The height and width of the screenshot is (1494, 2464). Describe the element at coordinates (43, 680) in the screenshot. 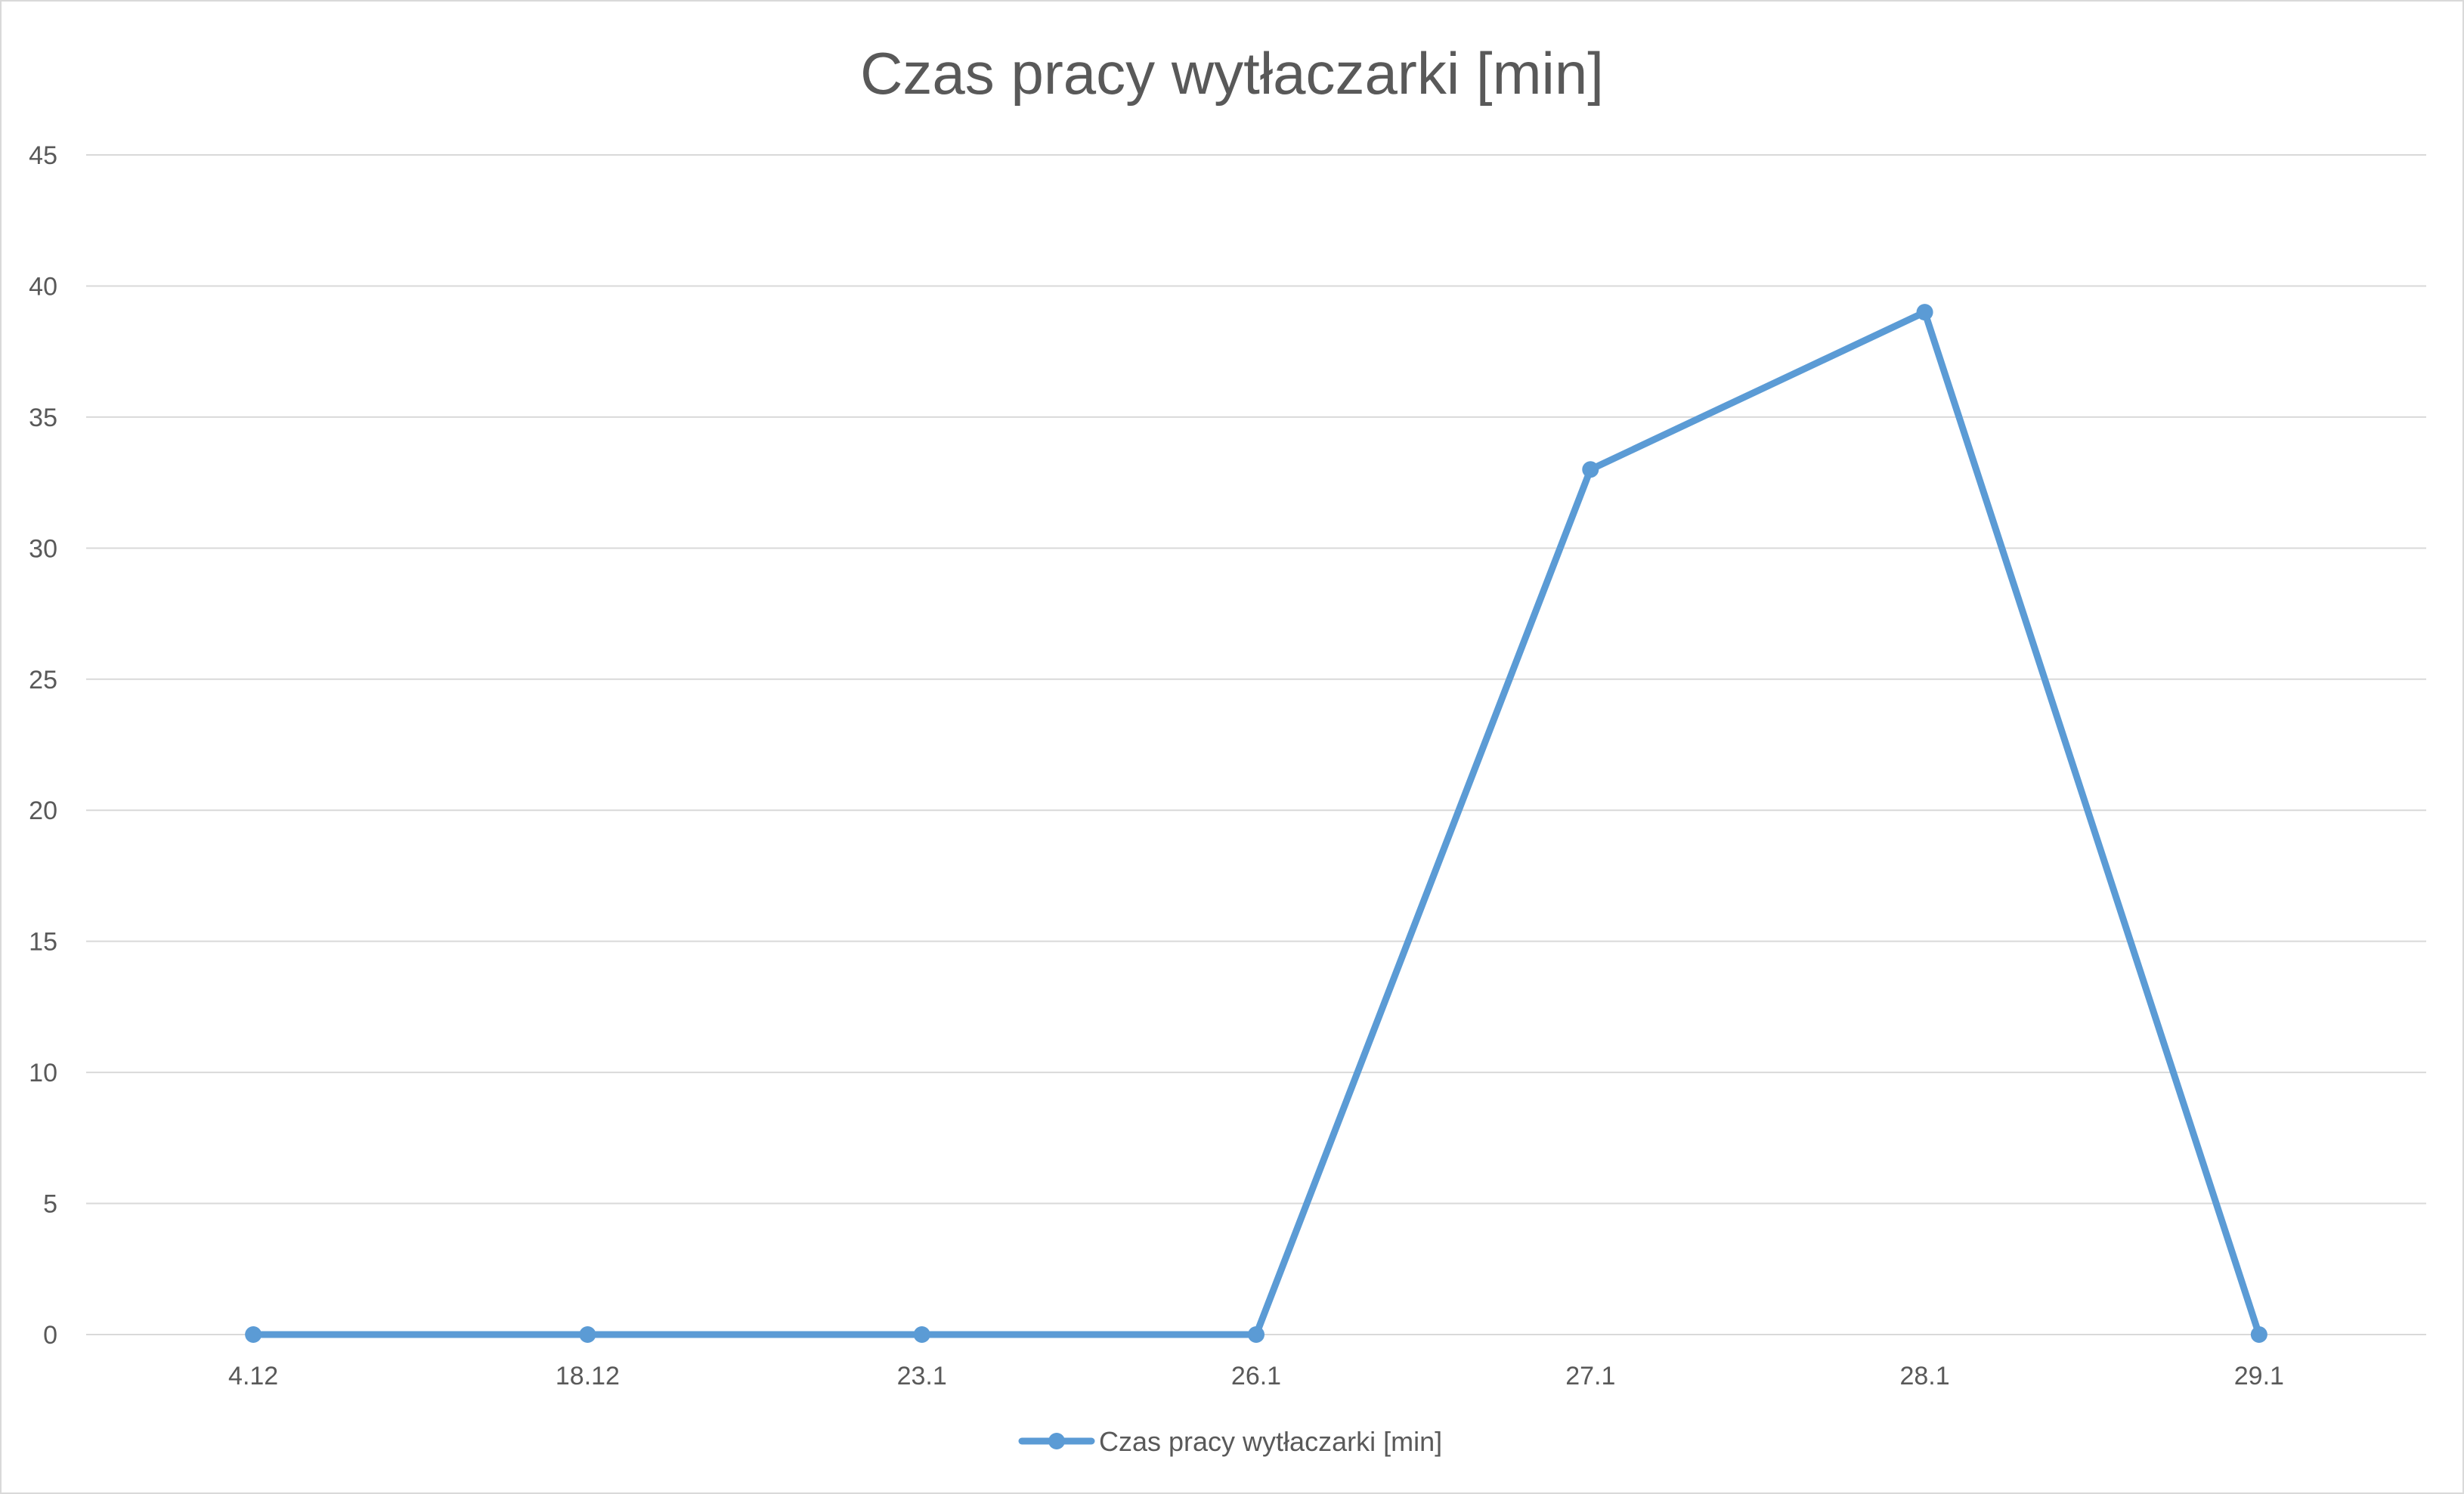

I see `y-tick-label: 25` at that location.